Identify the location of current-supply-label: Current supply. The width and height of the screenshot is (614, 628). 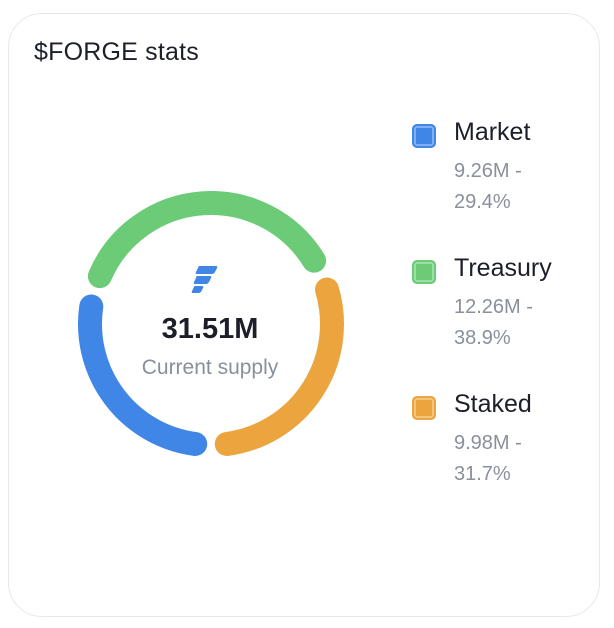
(210, 367).